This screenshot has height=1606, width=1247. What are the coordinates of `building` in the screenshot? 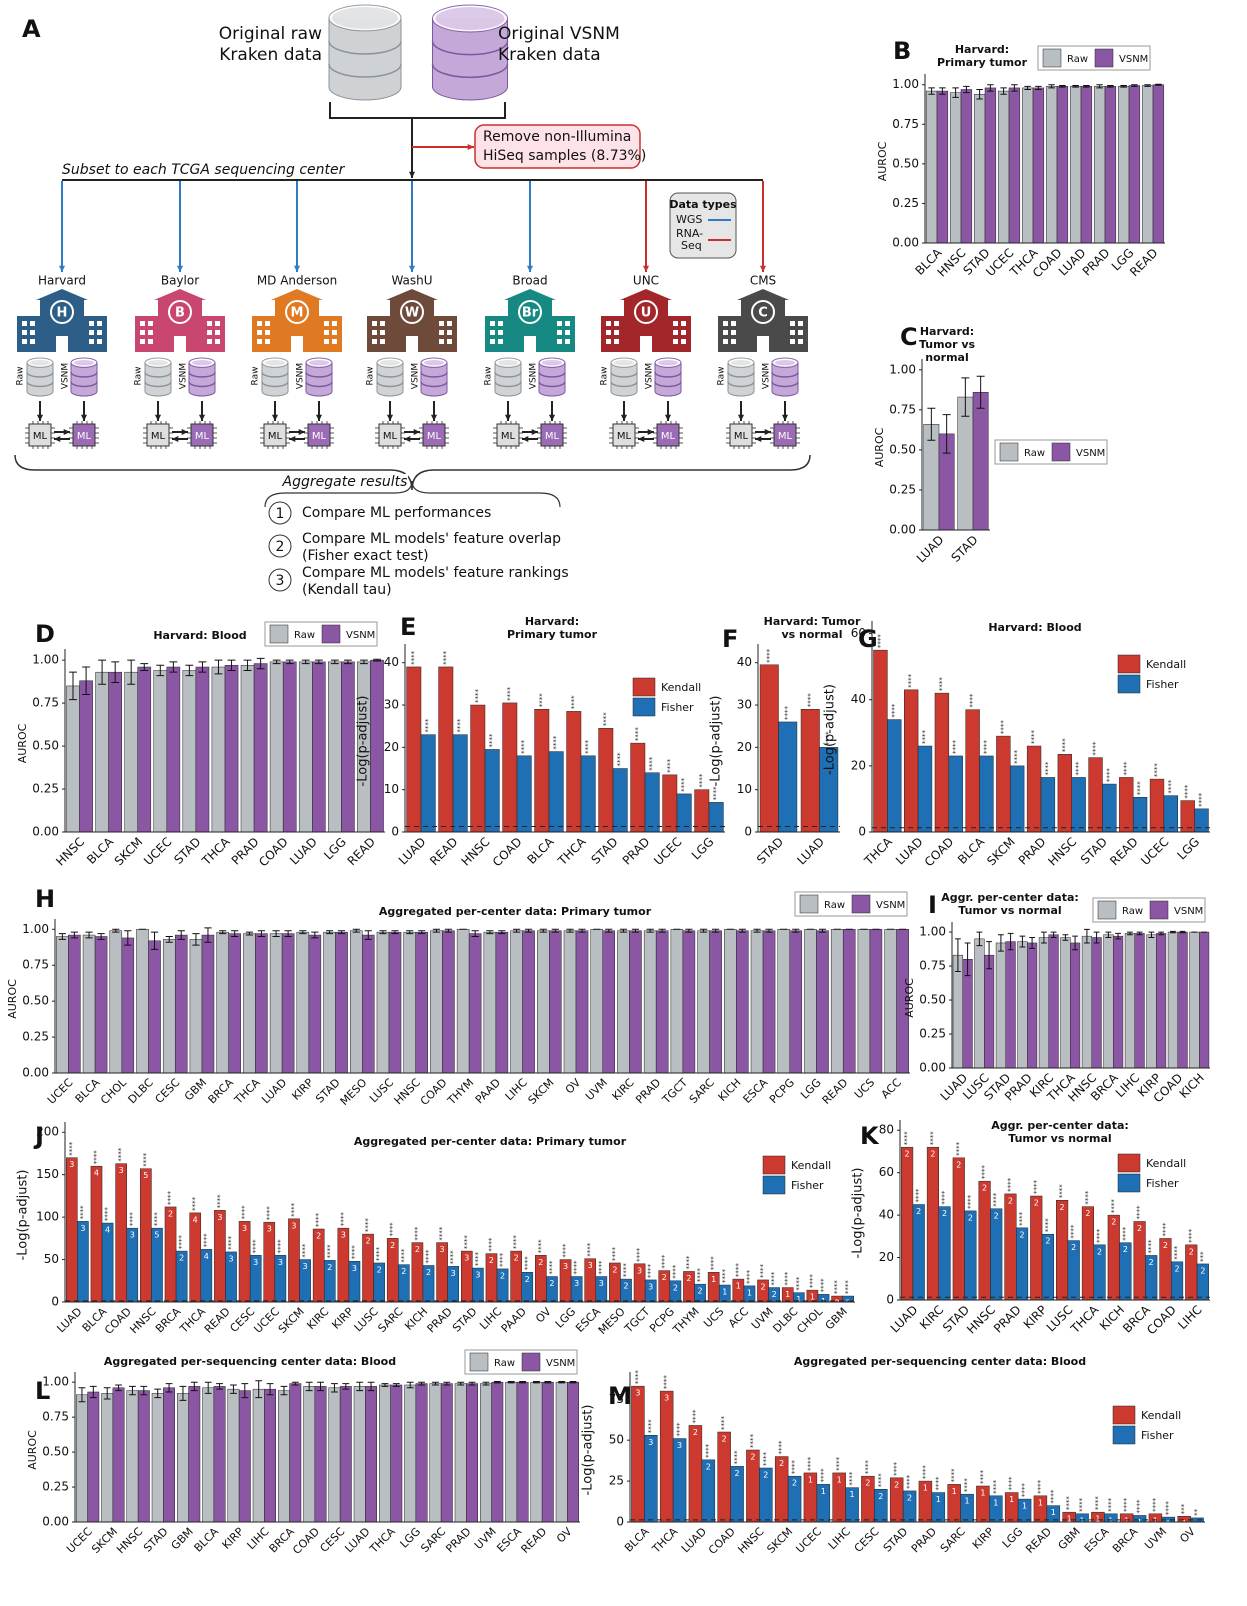 It's located at (412, 294).